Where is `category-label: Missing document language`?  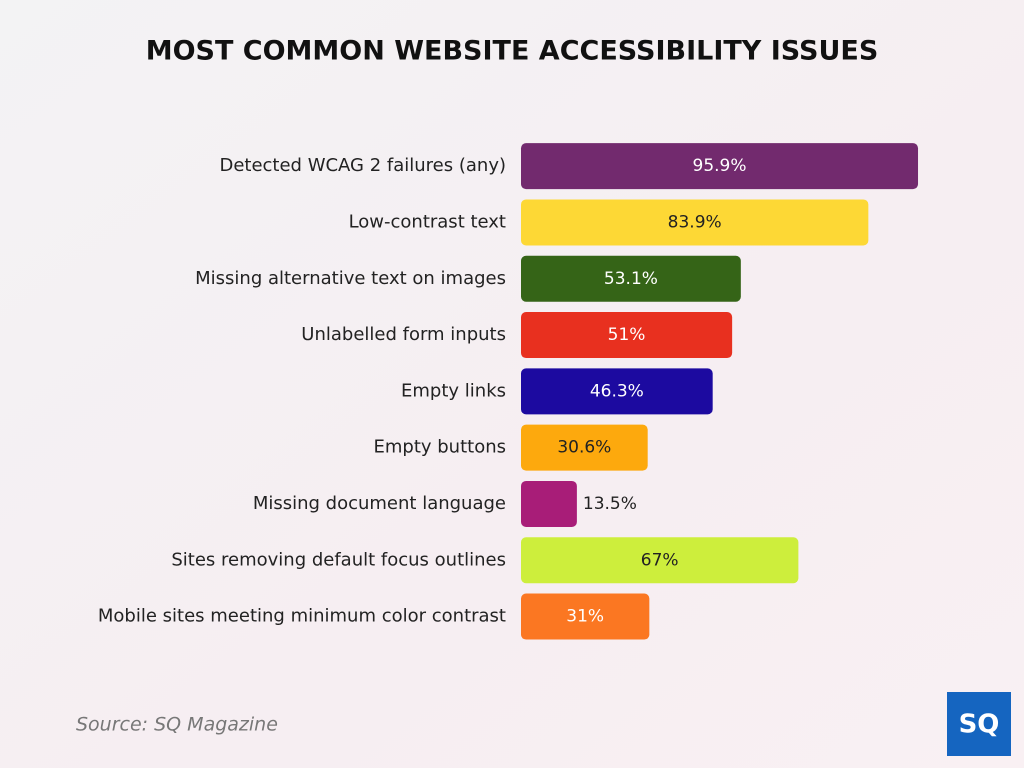 category-label: Missing document language is located at coordinates (379, 503).